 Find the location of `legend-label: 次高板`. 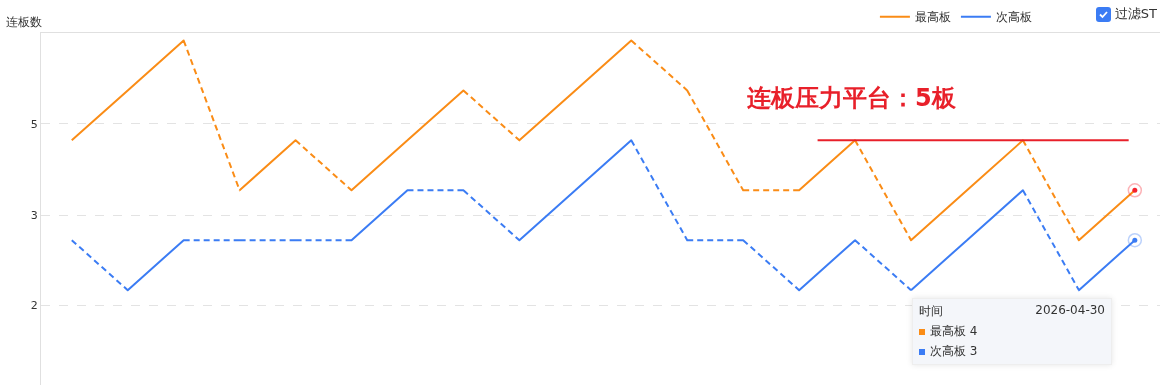

legend-label: 次高板 is located at coordinates (1013, 17).